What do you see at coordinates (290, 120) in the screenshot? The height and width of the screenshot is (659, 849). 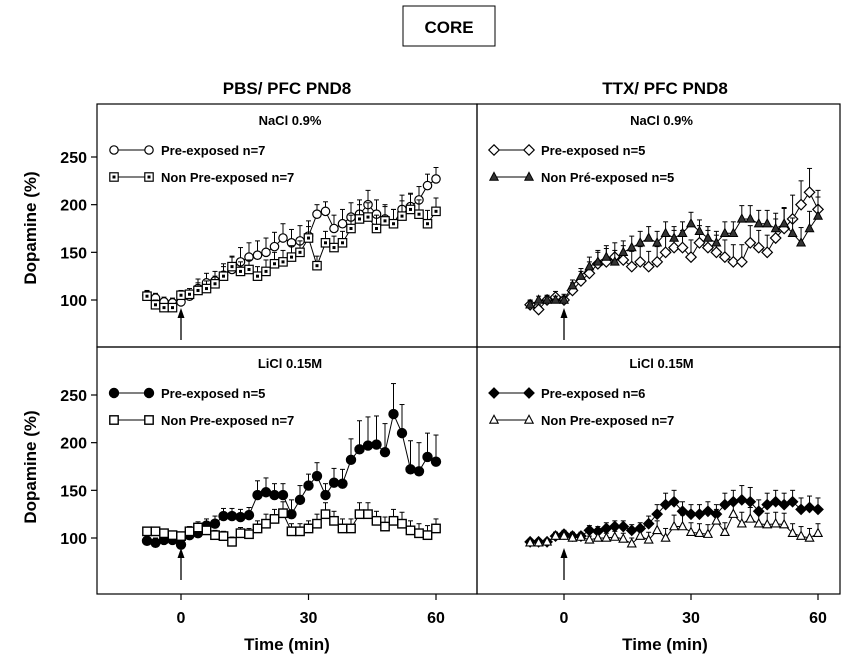 I see `panel-title: NaCl 0.9%` at bounding box center [290, 120].